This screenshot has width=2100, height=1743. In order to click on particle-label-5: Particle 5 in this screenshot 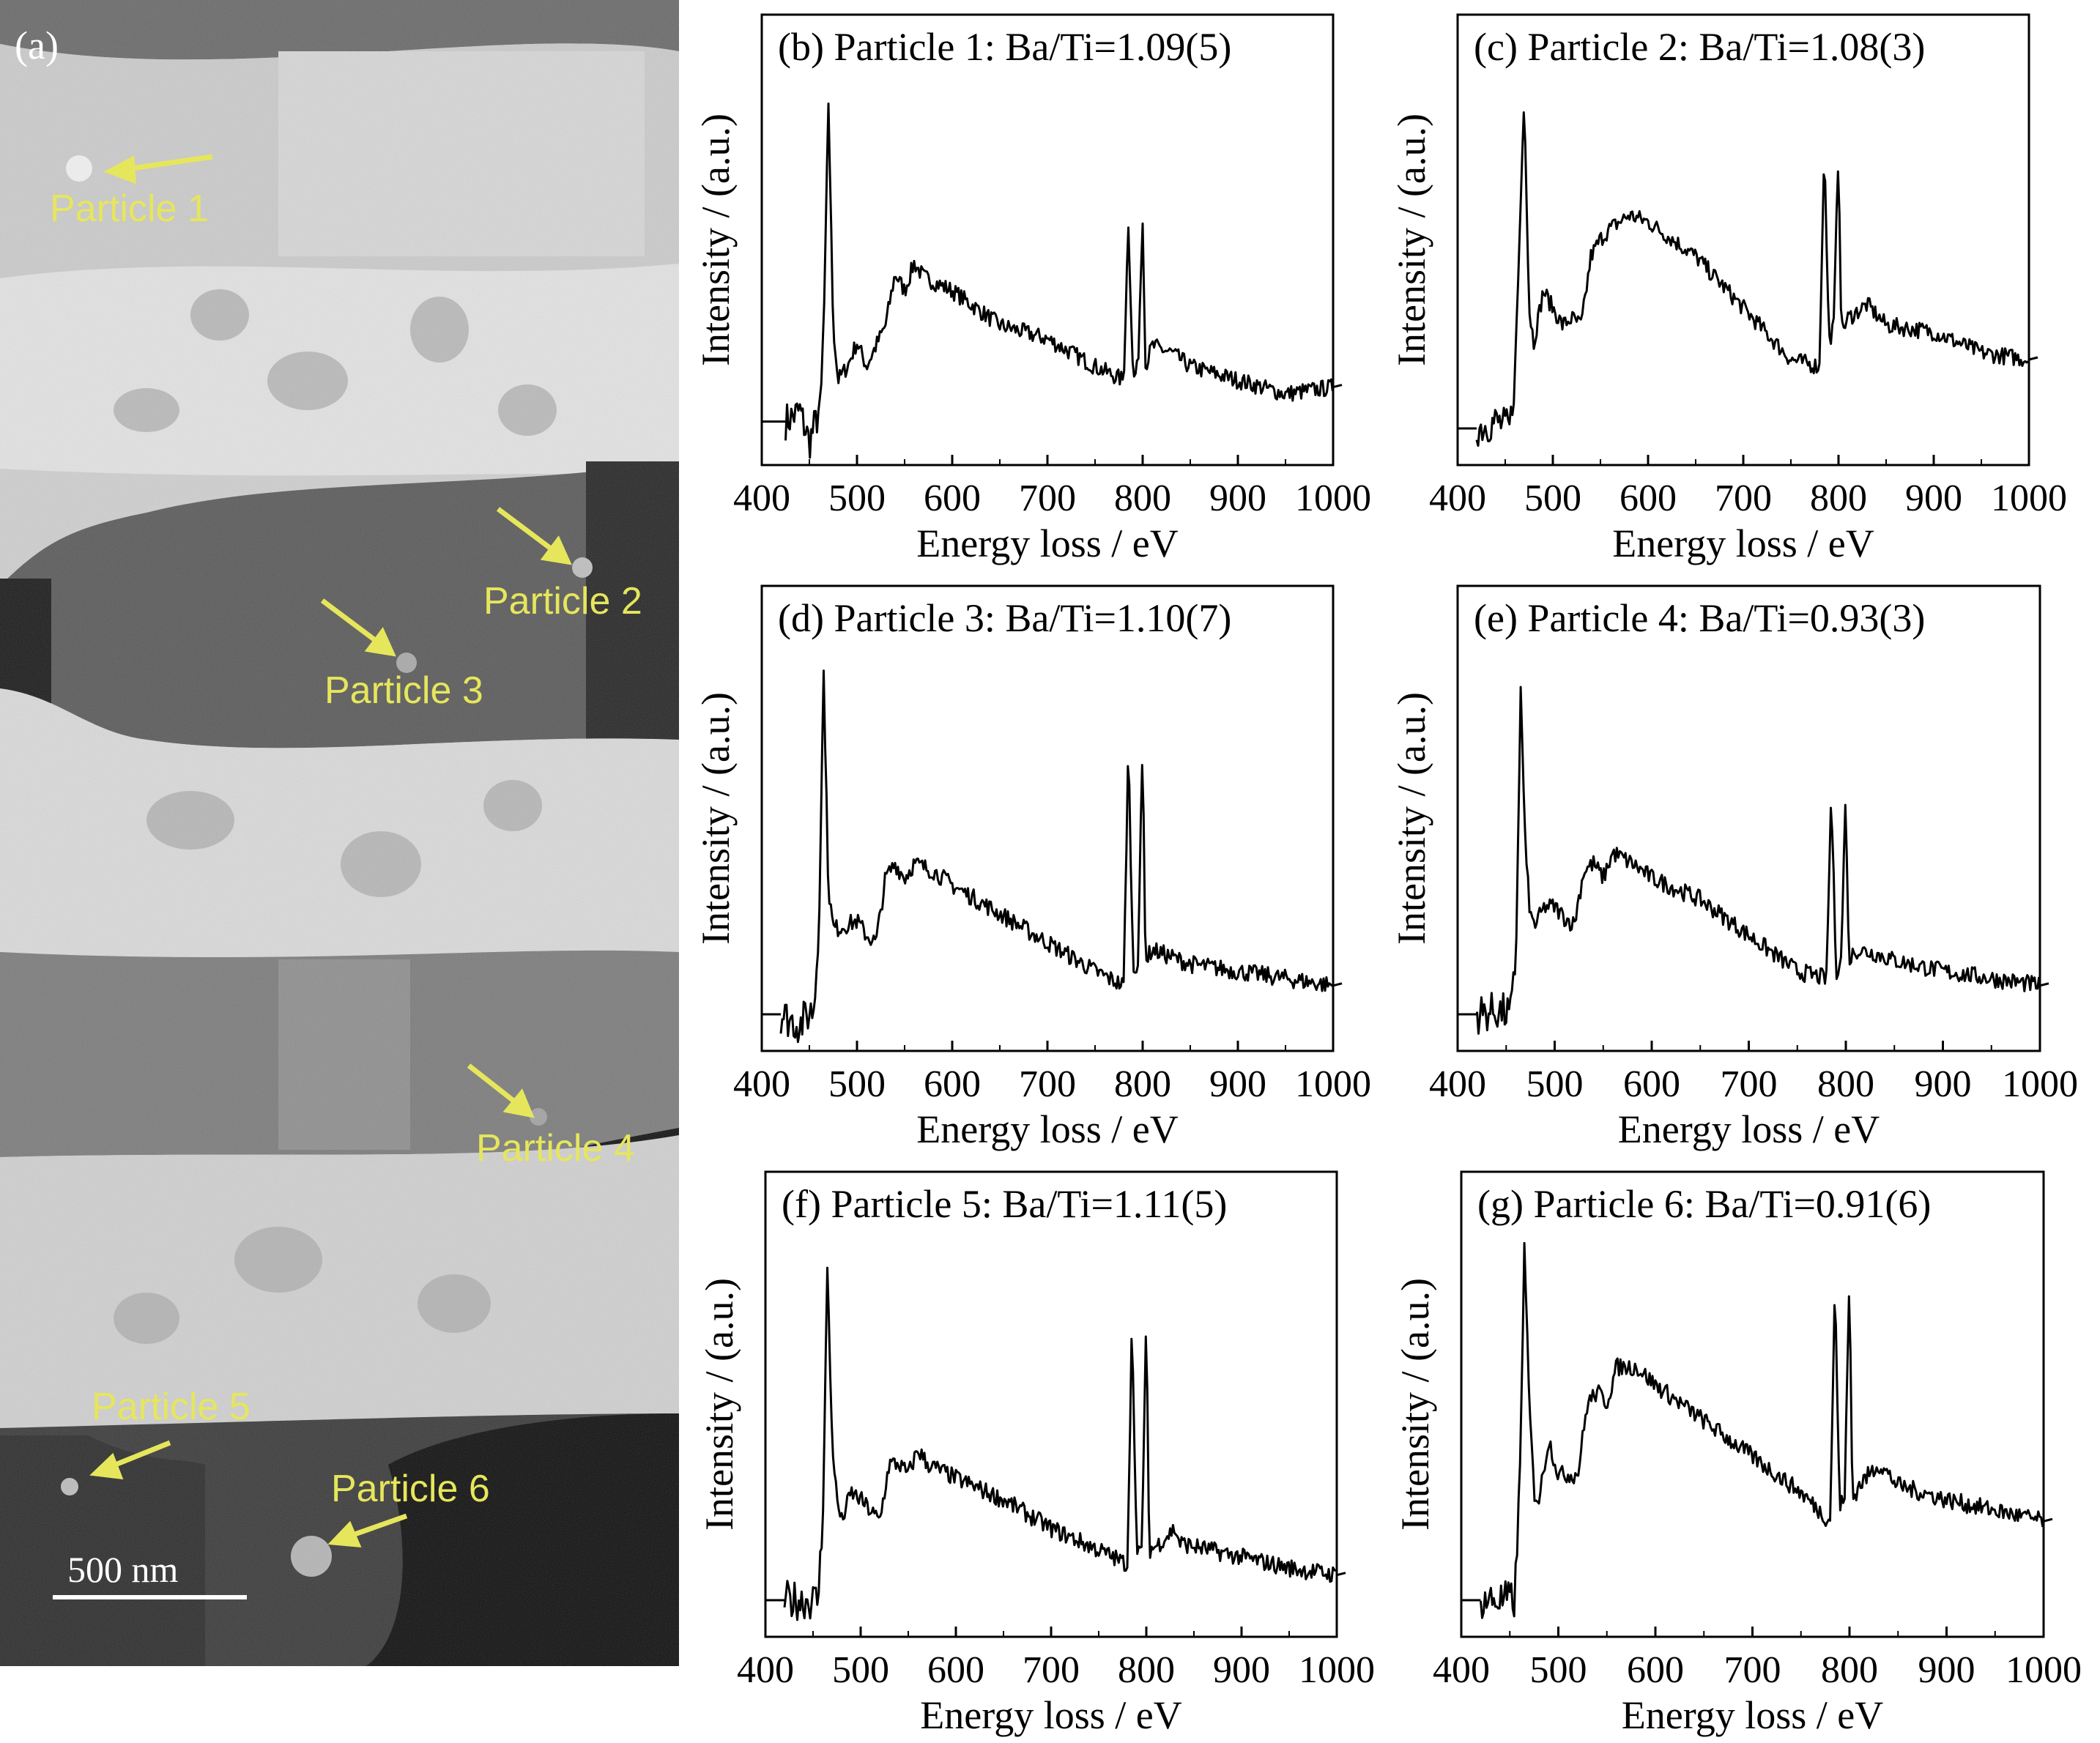, I will do `click(171, 1407)`.